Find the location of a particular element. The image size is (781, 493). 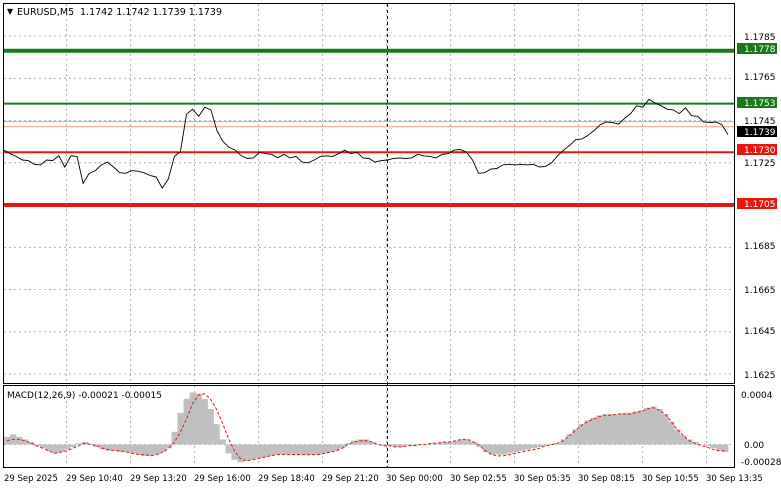

menu-arrow-icon: ▼ is located at coordinates (10, 11).